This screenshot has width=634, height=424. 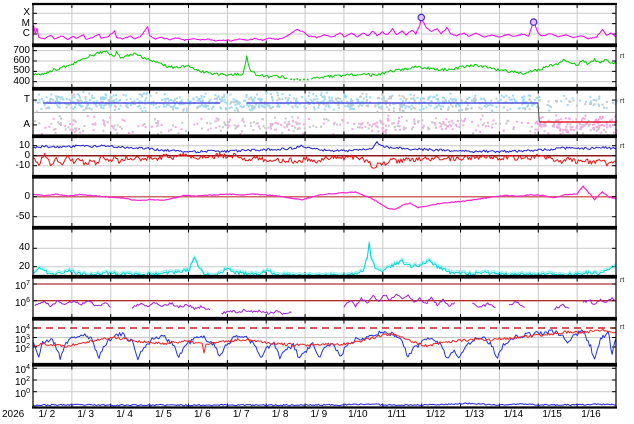 I want to click on series-flux-low-energy, so click(x=324, y=345).